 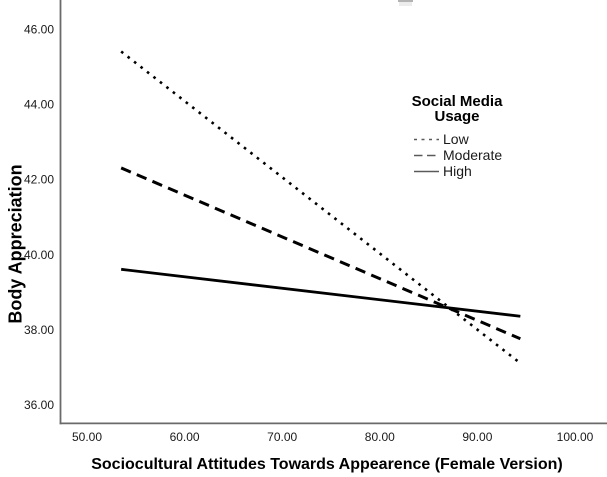 What do you see at coordinates (457, 109) in the screenshot?
I see `legend-title: Social Media Usage` at bounding box center [457, 109].